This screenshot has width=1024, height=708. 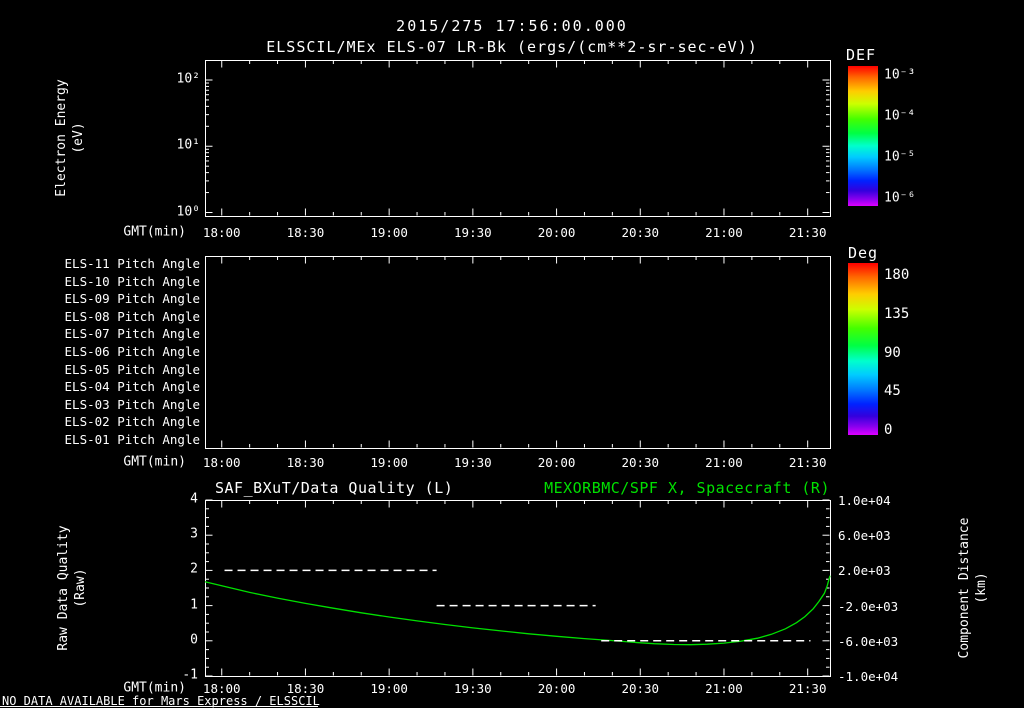 What do you see at coordinates (512, 26) in the screenshot?
I see `timestamp-title: 2015/275 17:56:00.000` at bounding box center [512, 26].